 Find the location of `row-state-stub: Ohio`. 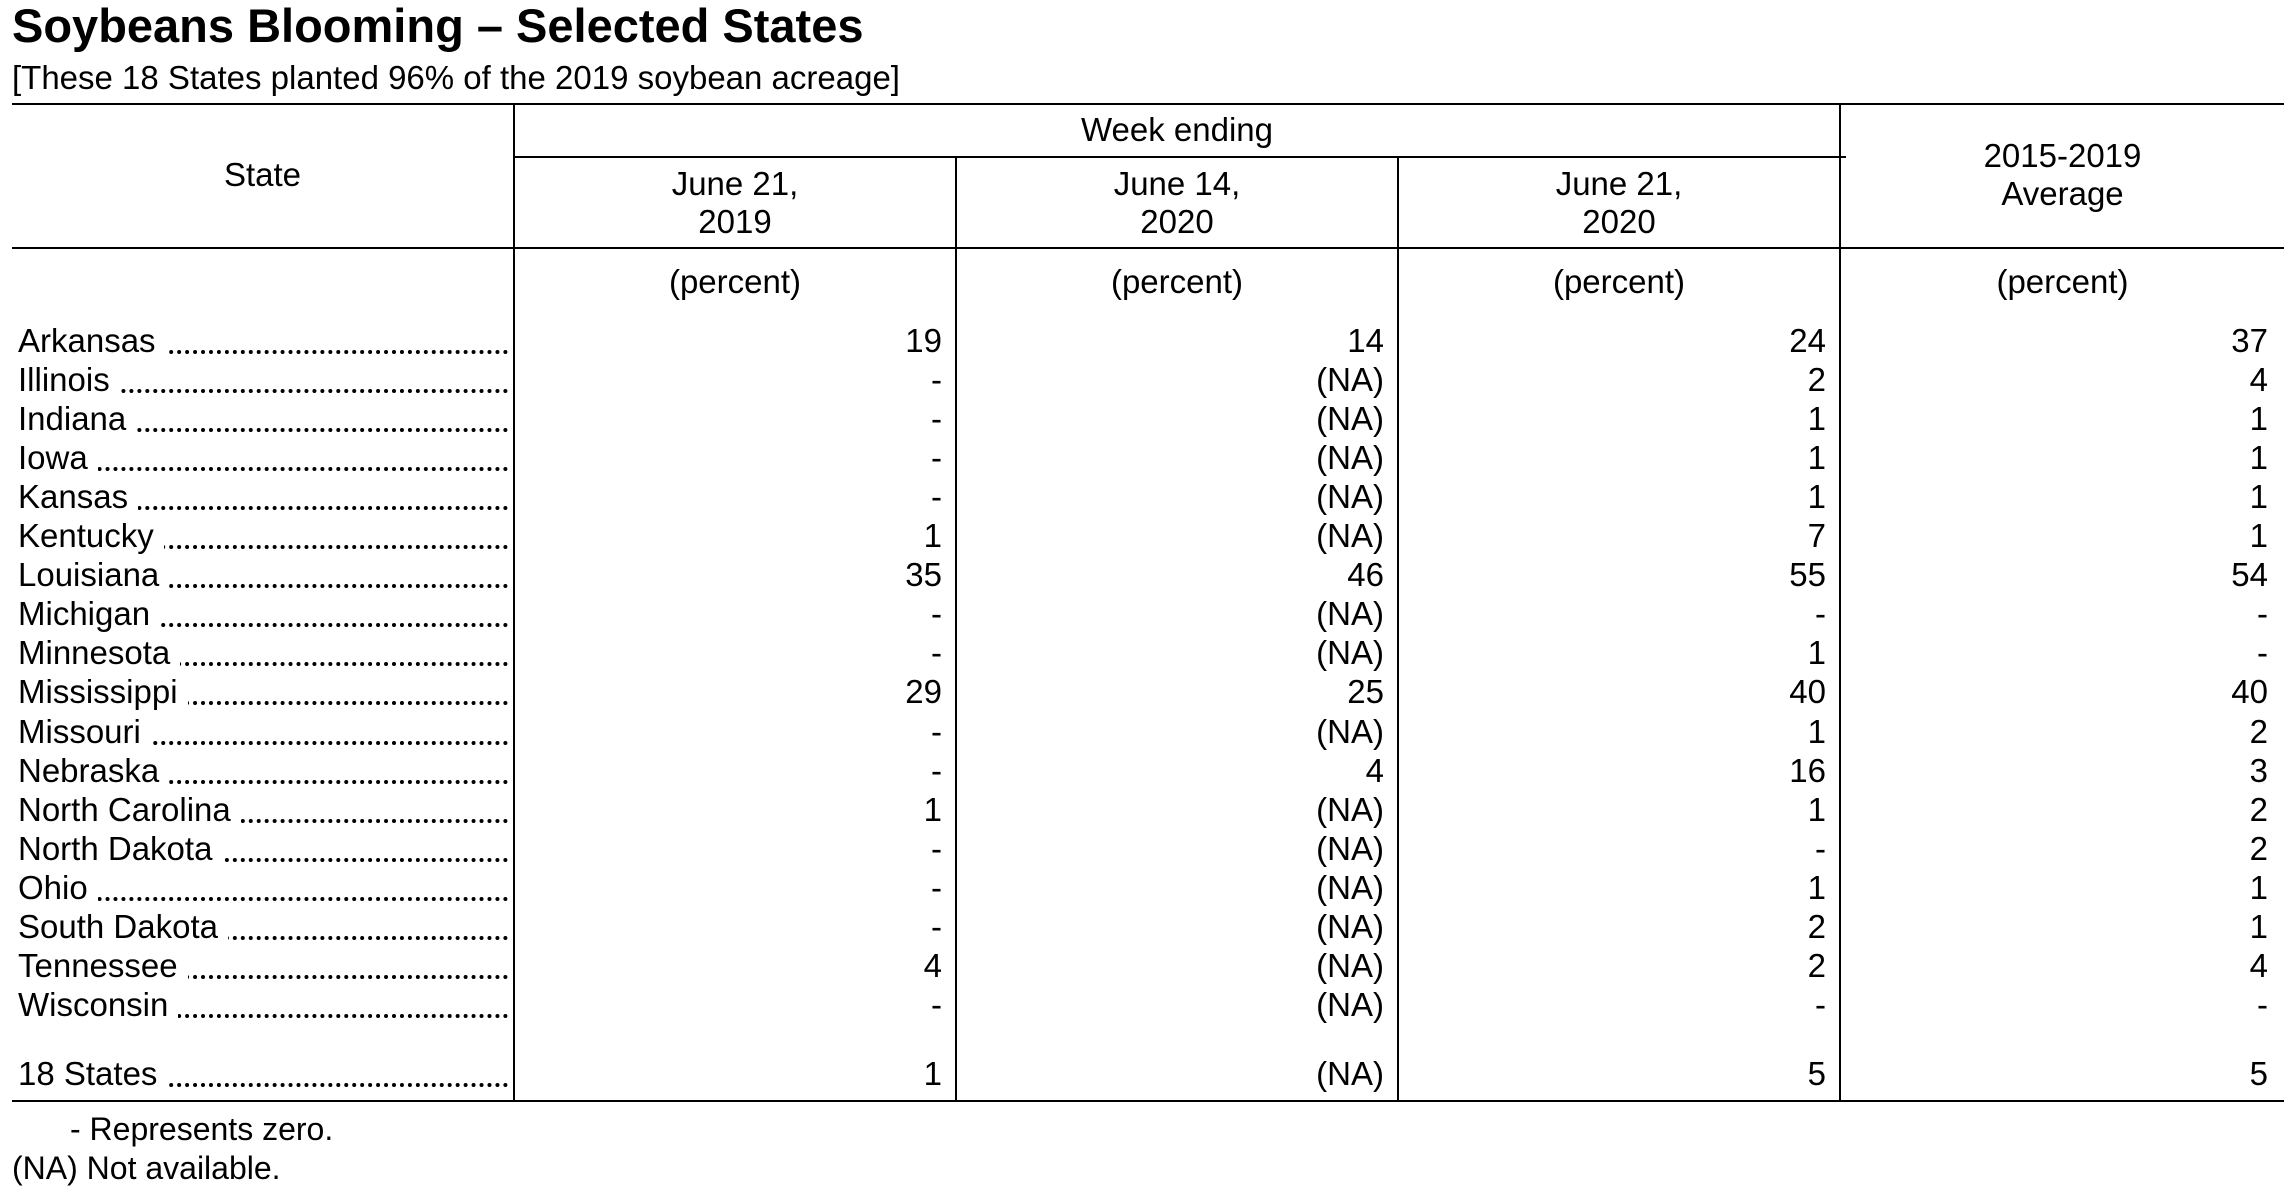

row-state-stub: Ohio is located at coordinates (263, 887).